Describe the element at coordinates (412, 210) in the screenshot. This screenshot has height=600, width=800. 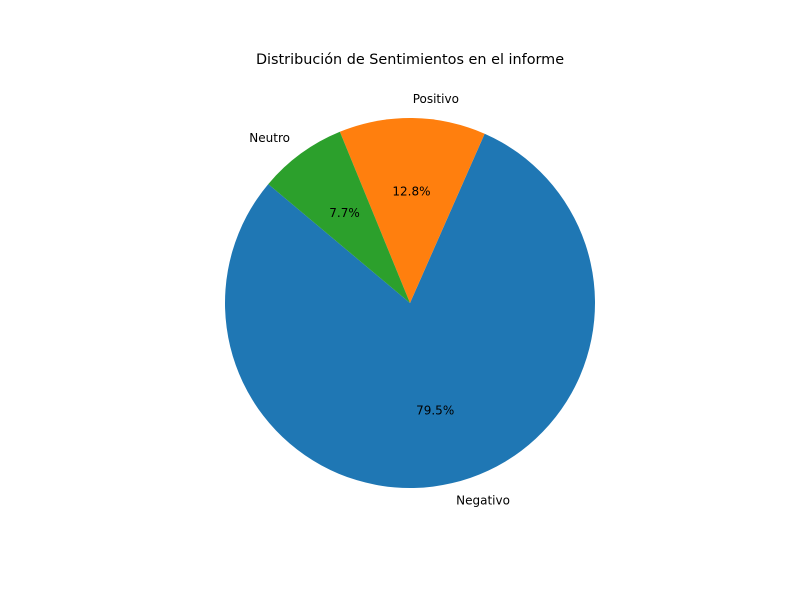
I see `pie-slice-positivo` at that location.